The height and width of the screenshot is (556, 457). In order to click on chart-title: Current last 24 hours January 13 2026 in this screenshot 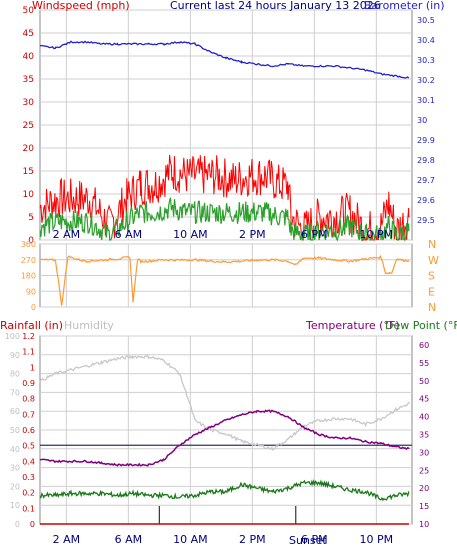, I will do `click(275, 6)`.